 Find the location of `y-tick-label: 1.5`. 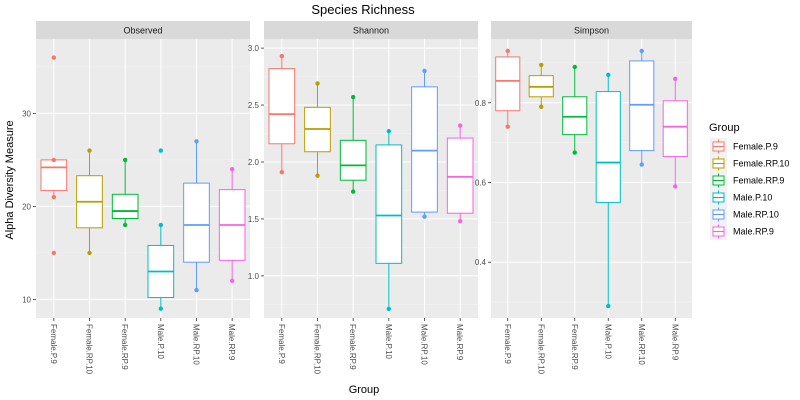

y-tick-label: 1.5 is located at coordinates (254, 219).